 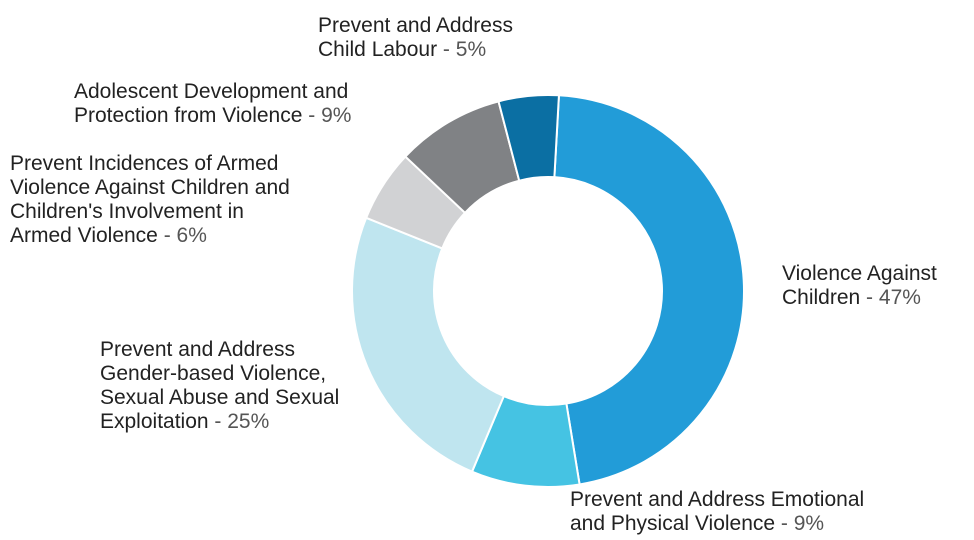 What do you see at coordinates (428, 345) in the screenshot?
I see `slice-gender-based-violence` at bounding box center [428, 345].